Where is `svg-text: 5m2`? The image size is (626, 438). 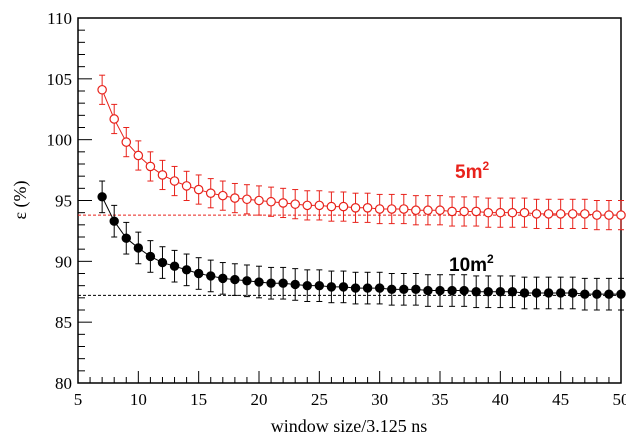
svg-text: 5m2 is located at coordinates (472, 171).